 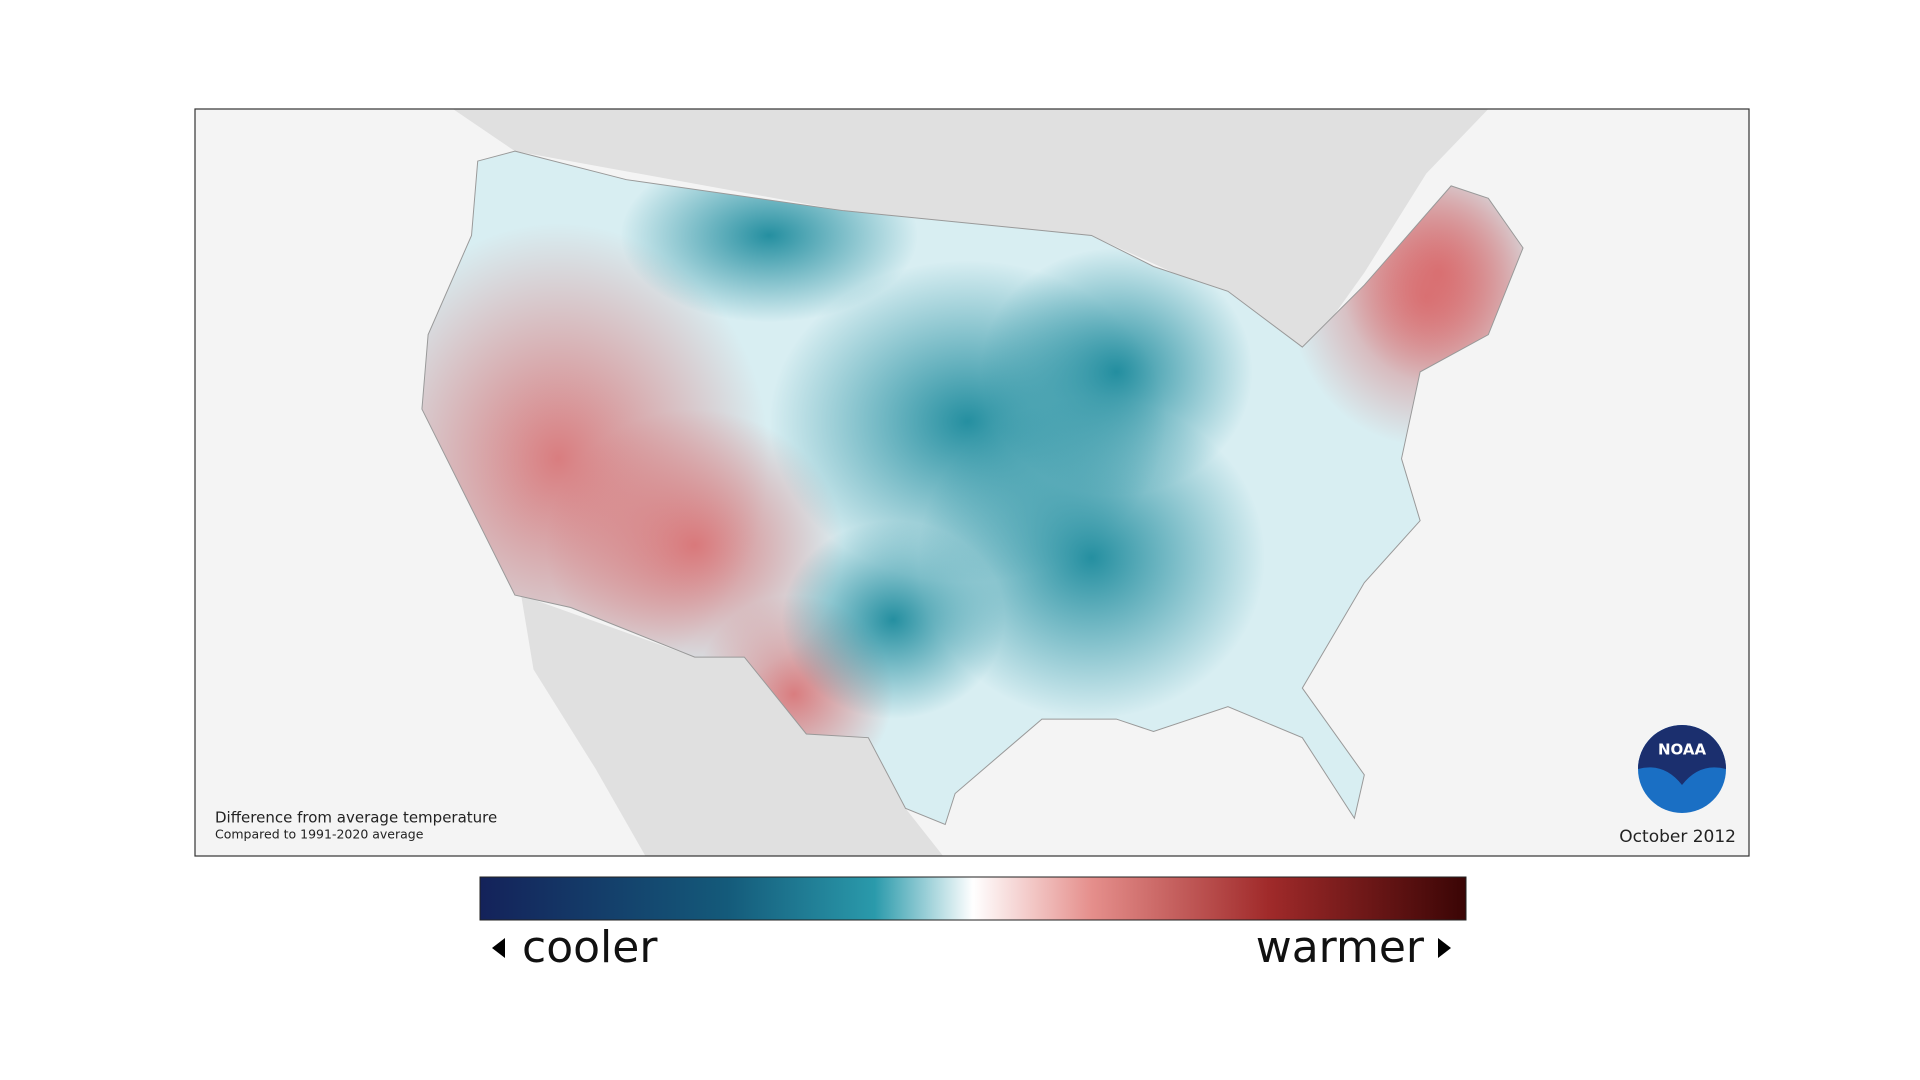 What do you see at coordinates (732, 725) in the screenshot?
I see `mexico` at bounding box center [732, 725].